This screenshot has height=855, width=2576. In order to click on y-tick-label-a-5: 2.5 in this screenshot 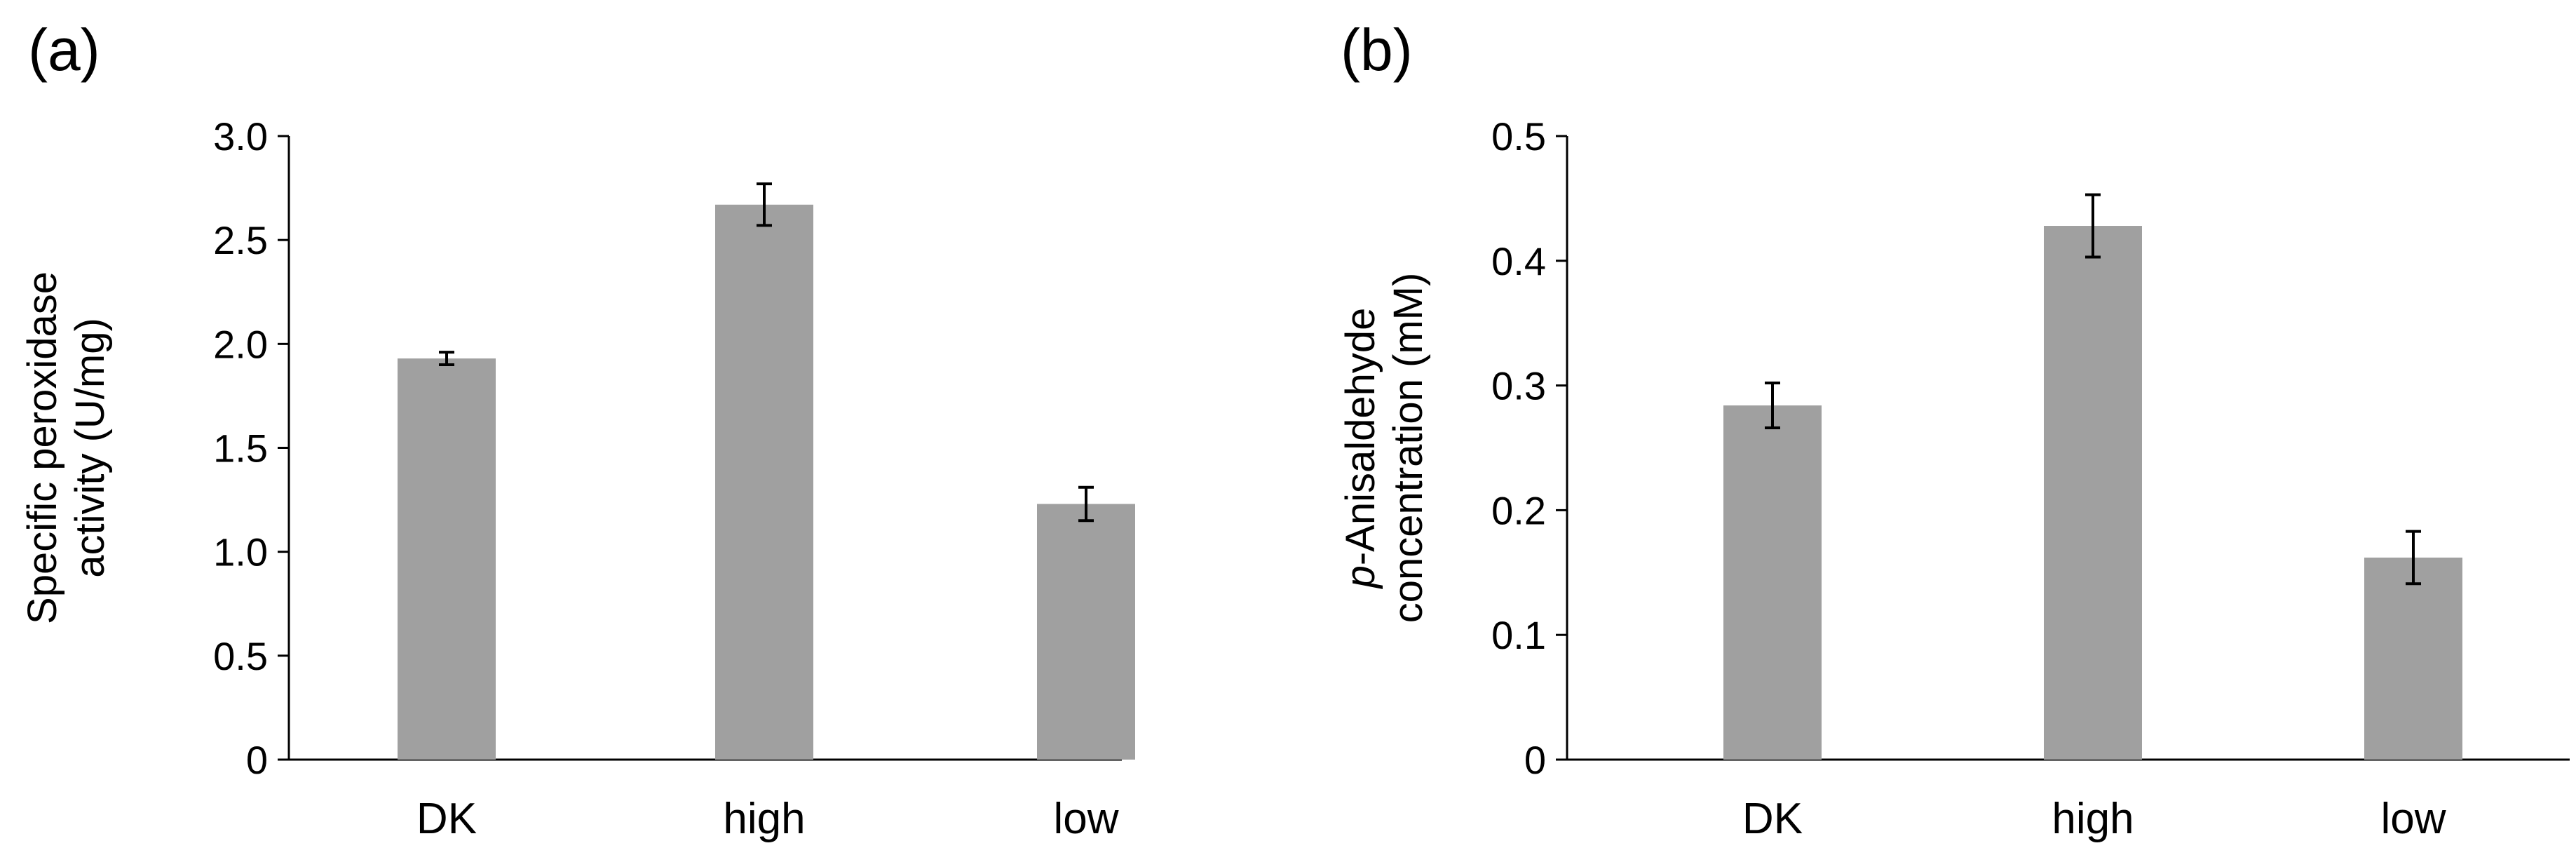, I will do `click(240, 240)`.